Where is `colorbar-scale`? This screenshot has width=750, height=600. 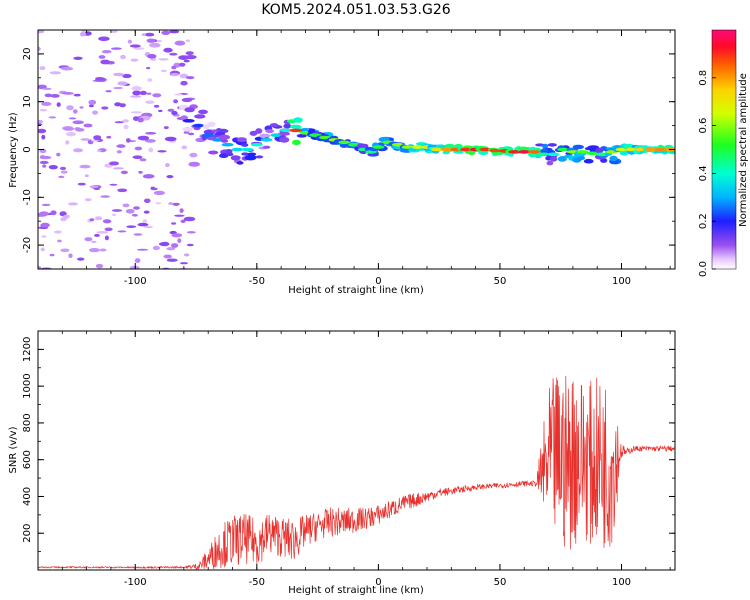 colorbar-scale is located at coordinates (724, 149).